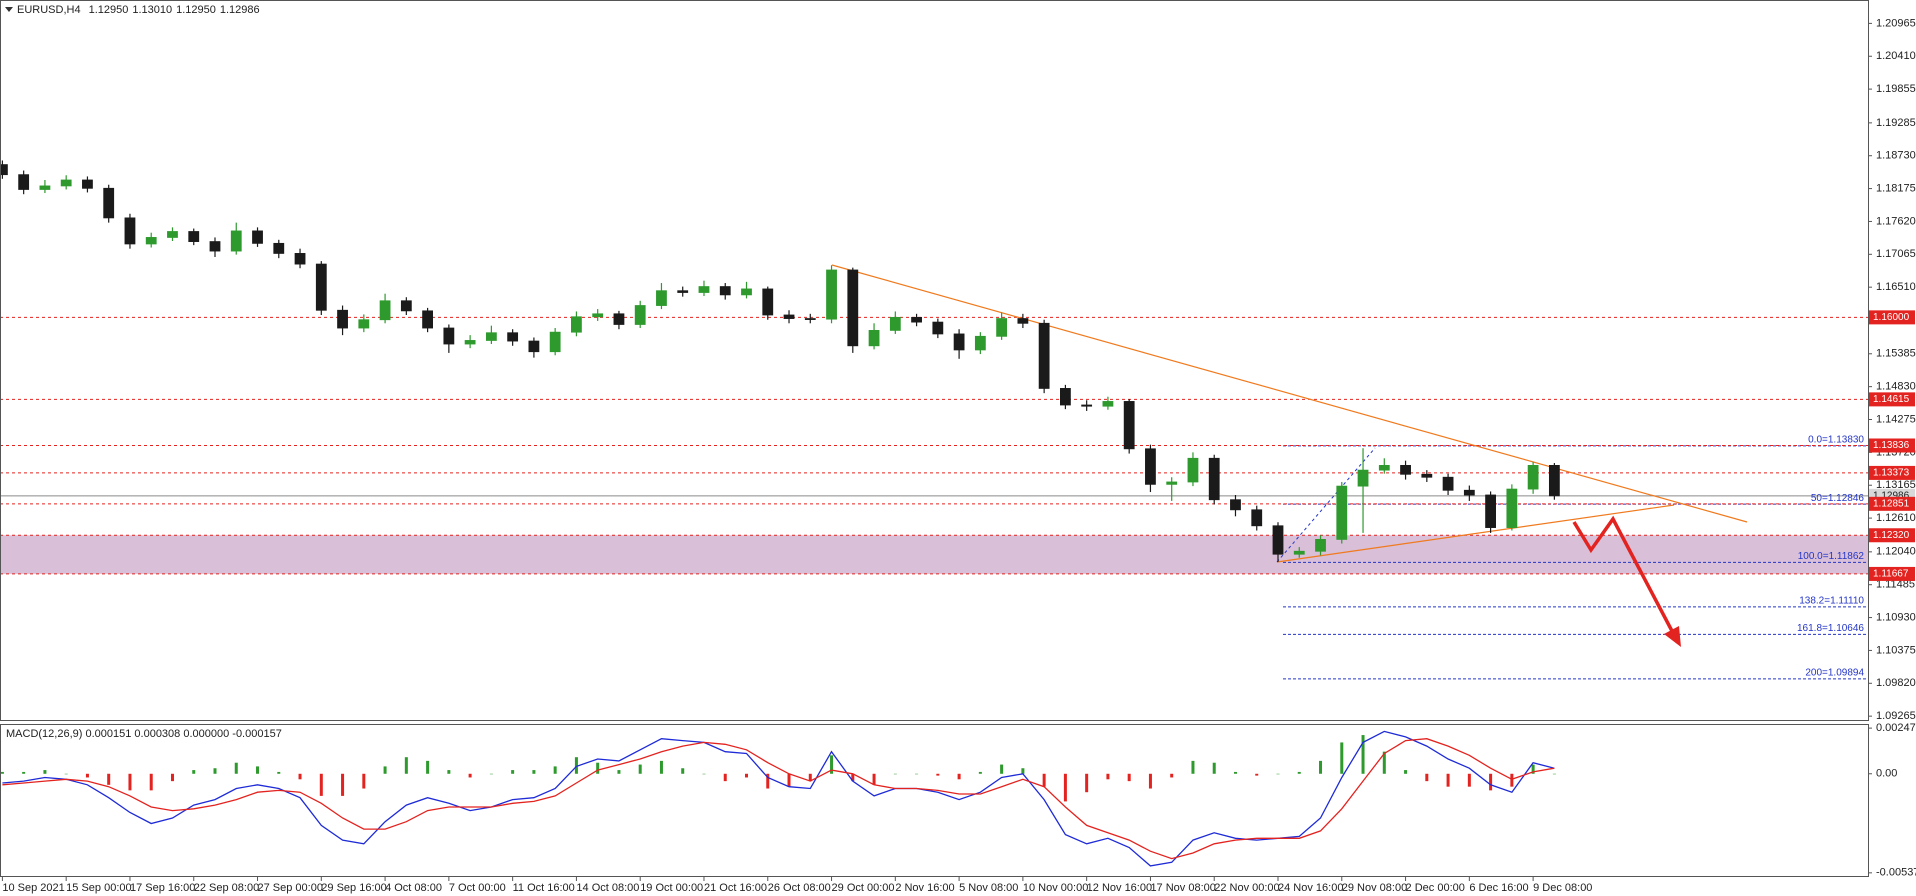 Image resolution: width=1916 pixels, height=896 pixels. What do you see at coordinates (1896, 387) in the screenshot?
I see `y-tick-label: 1.14830` at bounding box center [1896, 387].